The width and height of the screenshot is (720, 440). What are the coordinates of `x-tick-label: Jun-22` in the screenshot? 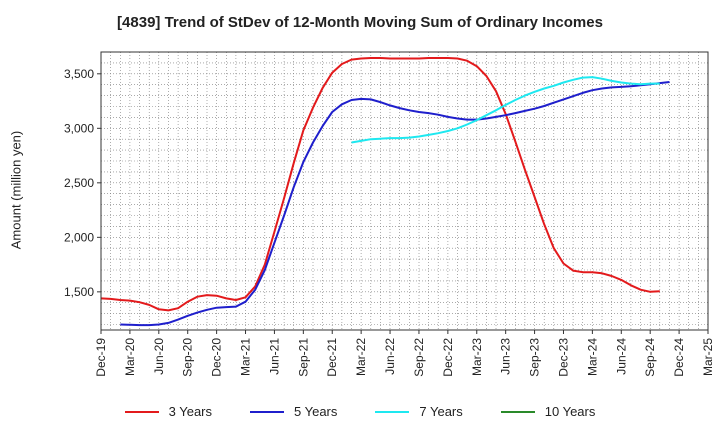 It's located at (390, 356).